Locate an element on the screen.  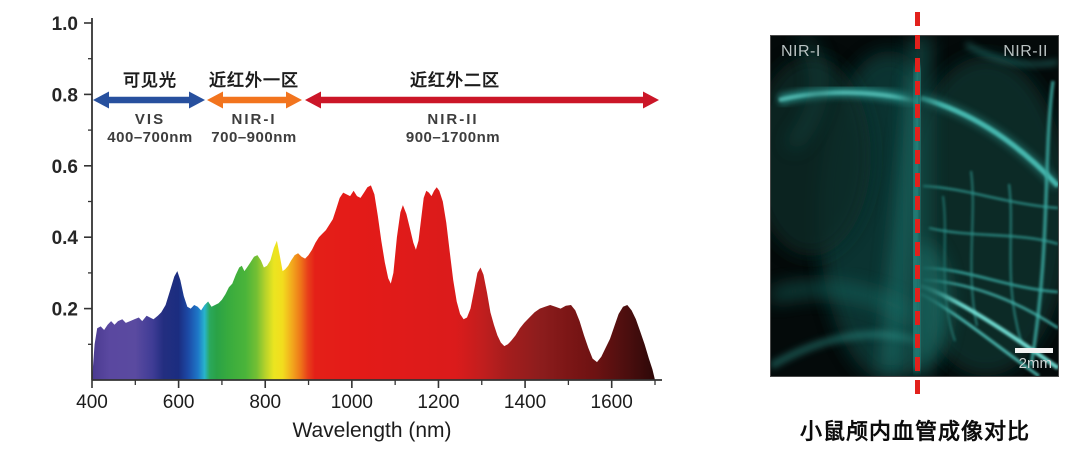
svg-text: 1200 is located at coordinates (438, 402).